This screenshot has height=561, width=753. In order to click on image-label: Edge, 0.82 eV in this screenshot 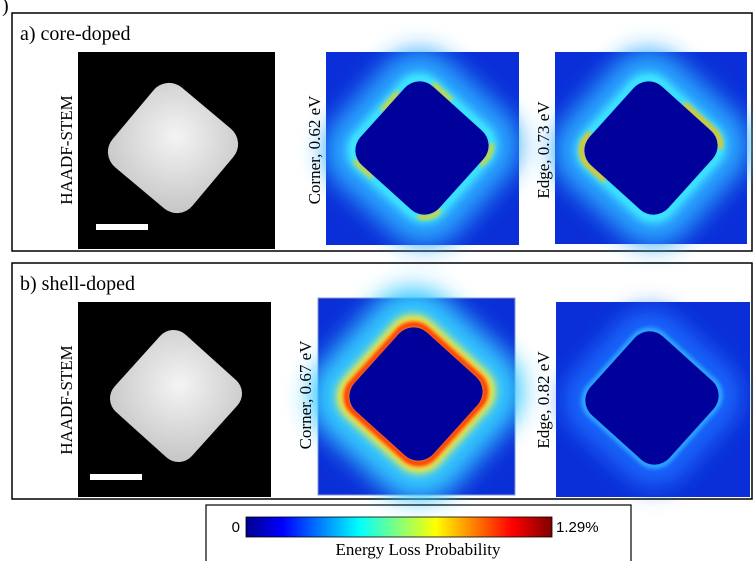, I will do `click(543, 400)`.